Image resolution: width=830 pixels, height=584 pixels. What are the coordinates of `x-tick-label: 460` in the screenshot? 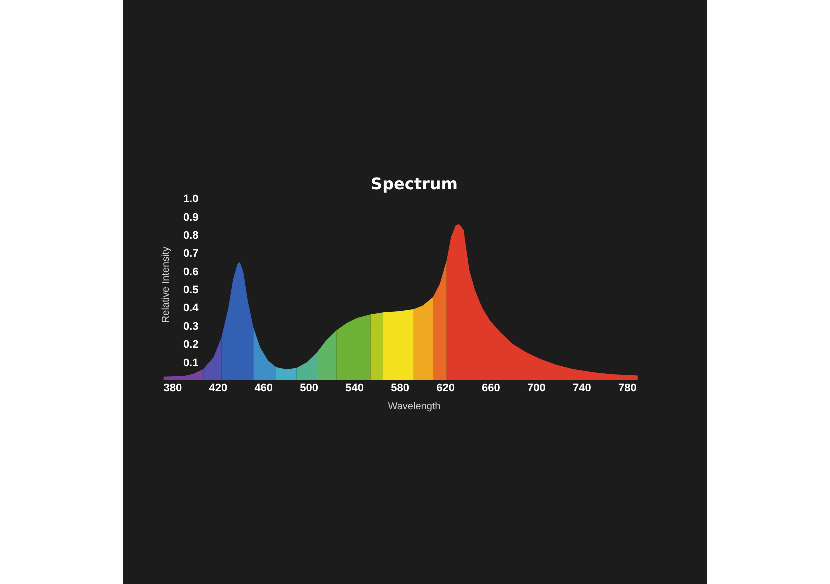 It's located at (264, 388).